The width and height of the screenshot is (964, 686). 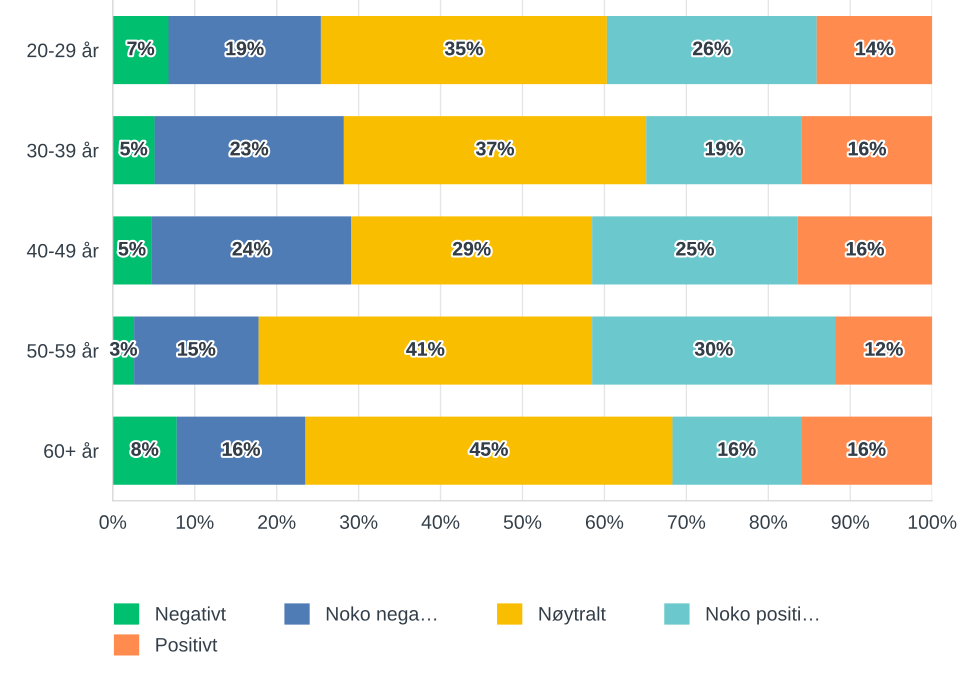 What do you see at coordinates (441, 522) in the screenshot?
I see `x-tick-label: 40%` at bounding box center [441, 522].